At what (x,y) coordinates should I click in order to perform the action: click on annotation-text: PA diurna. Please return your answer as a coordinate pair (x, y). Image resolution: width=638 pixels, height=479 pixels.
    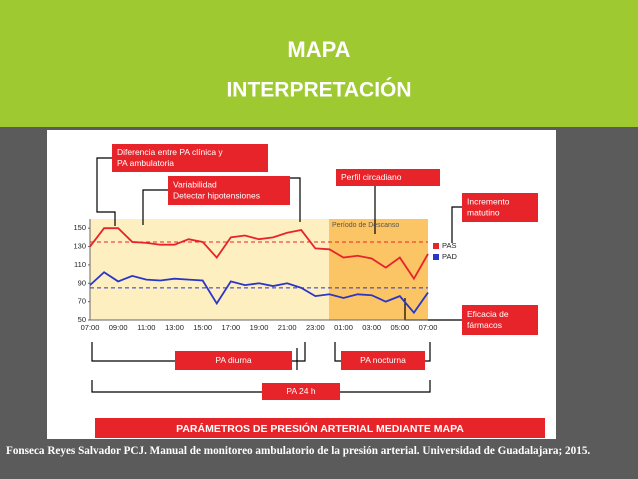
    Looking at the image, I should click on (233, 360).